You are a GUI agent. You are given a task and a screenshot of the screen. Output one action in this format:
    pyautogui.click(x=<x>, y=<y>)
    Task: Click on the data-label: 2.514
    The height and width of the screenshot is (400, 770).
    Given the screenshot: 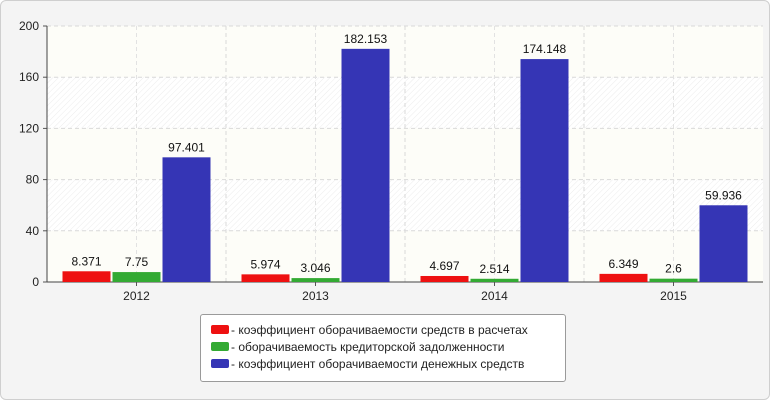 What is the action you would take?
    pyautogui.click(x=494, y=269)
    